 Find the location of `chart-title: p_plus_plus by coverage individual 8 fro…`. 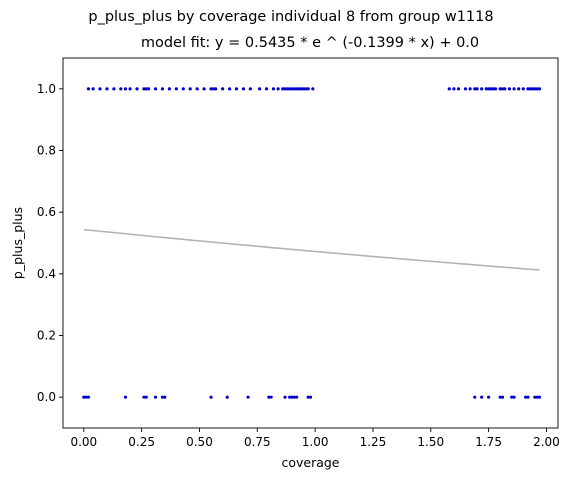

chart-title: p_plus_plus by coverage individual 8 fro… is located at coordinates (291, 17).